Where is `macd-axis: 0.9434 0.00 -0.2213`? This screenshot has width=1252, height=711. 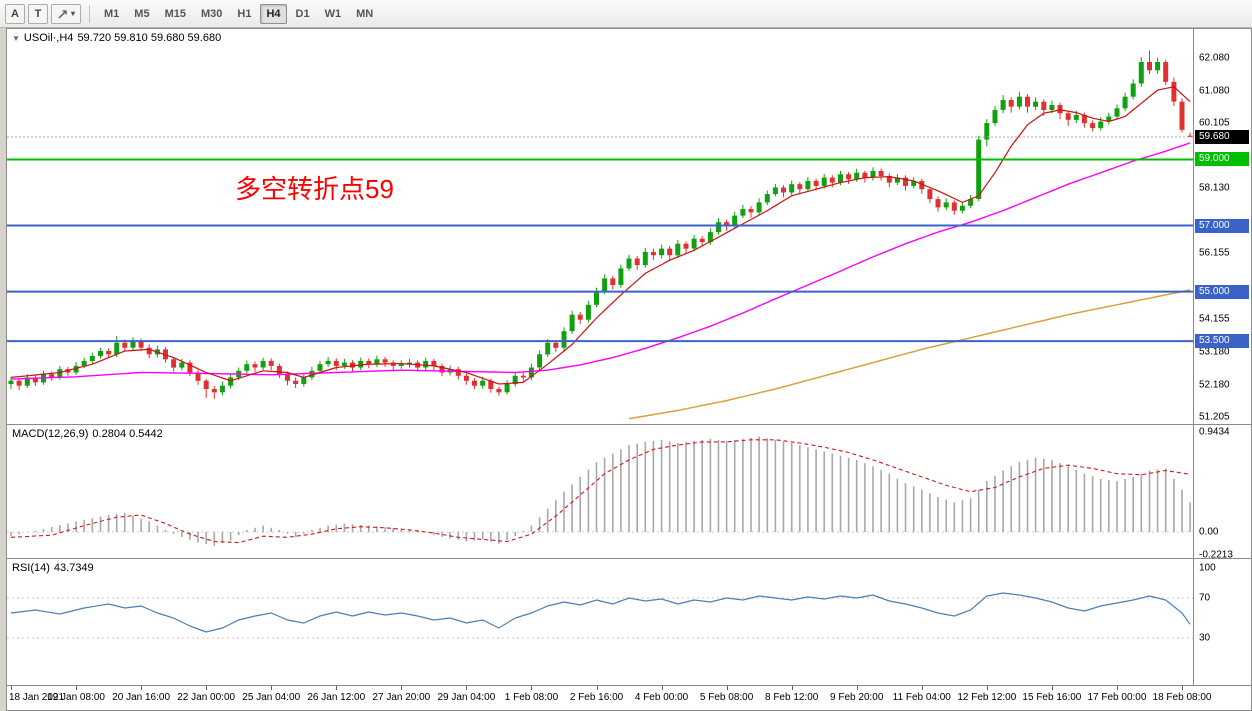 macd-axis: 0.9434 0.00 -0.2213 is located at coordinates (1223, 493).